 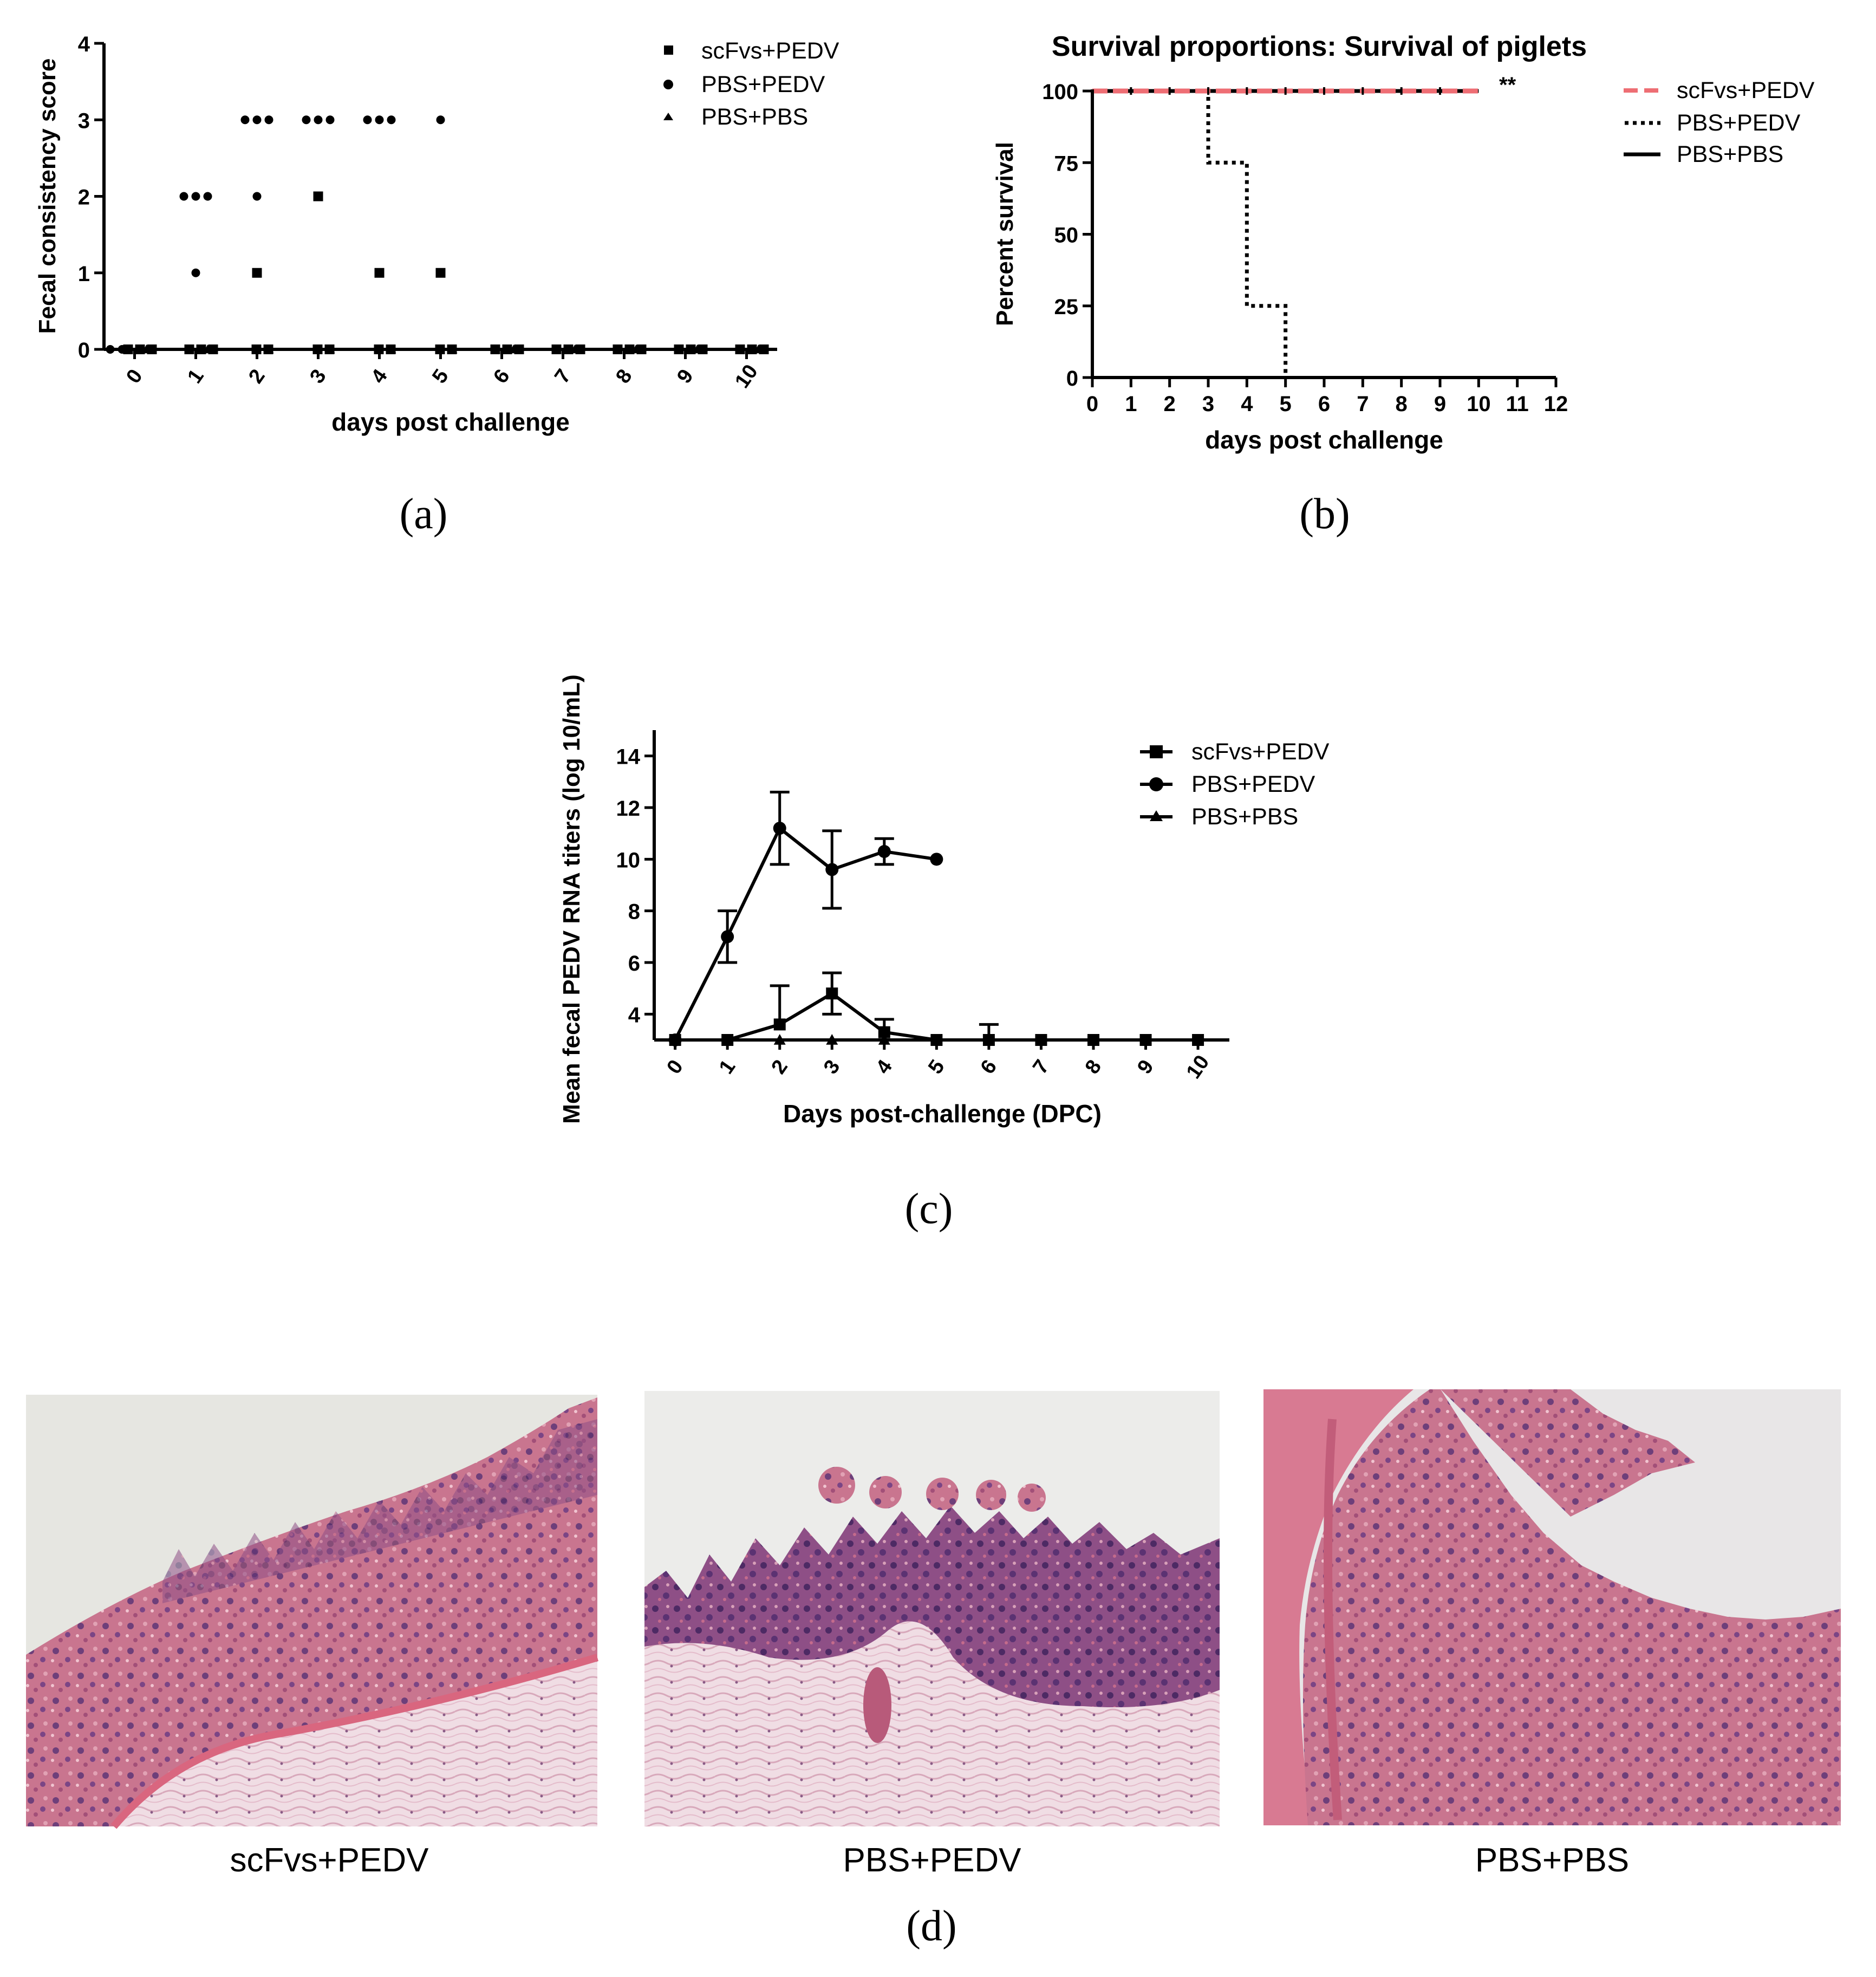 I want to click on panel-a-y-tick-label: 2, so click(x=84, y=198).